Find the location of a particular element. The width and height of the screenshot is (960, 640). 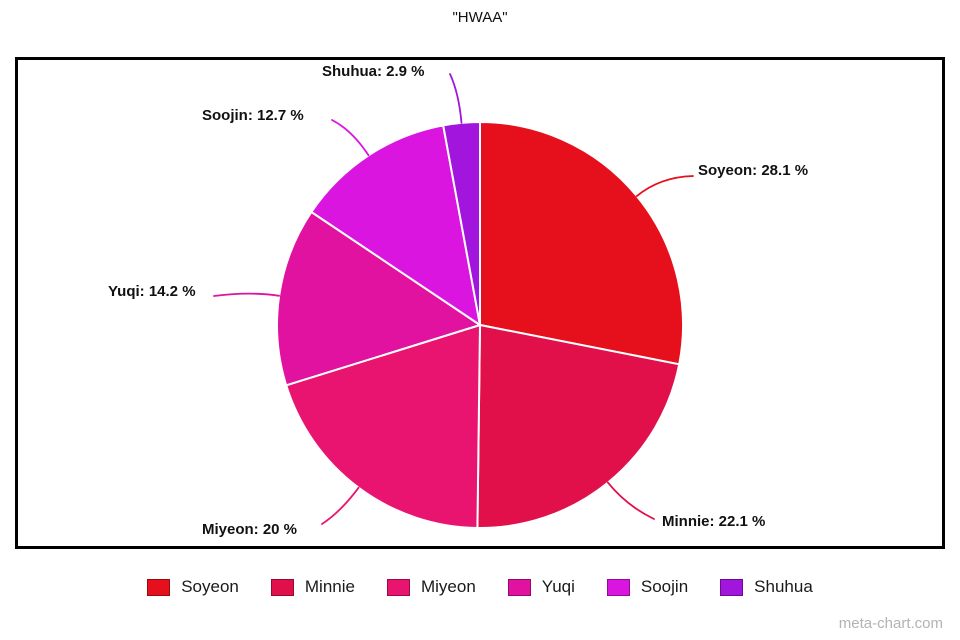

legend-item-soojin: Soojin is located at coordinates (647, 587).